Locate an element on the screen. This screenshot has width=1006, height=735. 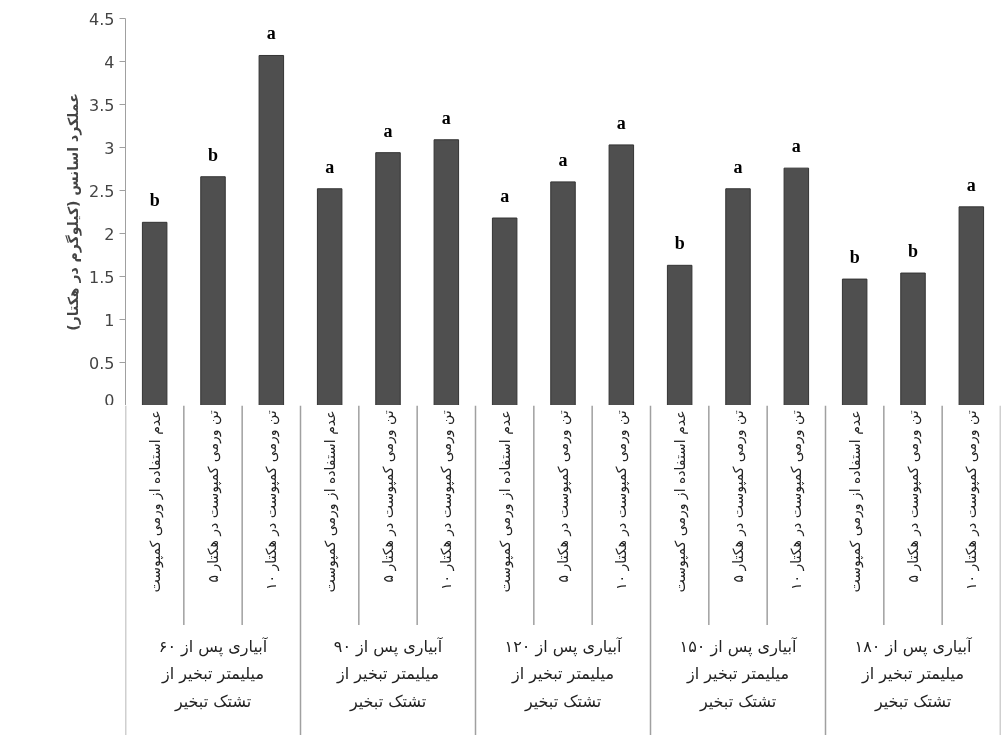
text: آبیاری پس از ۱۸۰ میلیمتر تبخیر از تشتک تبخیر is located at coordinates (914, 674).